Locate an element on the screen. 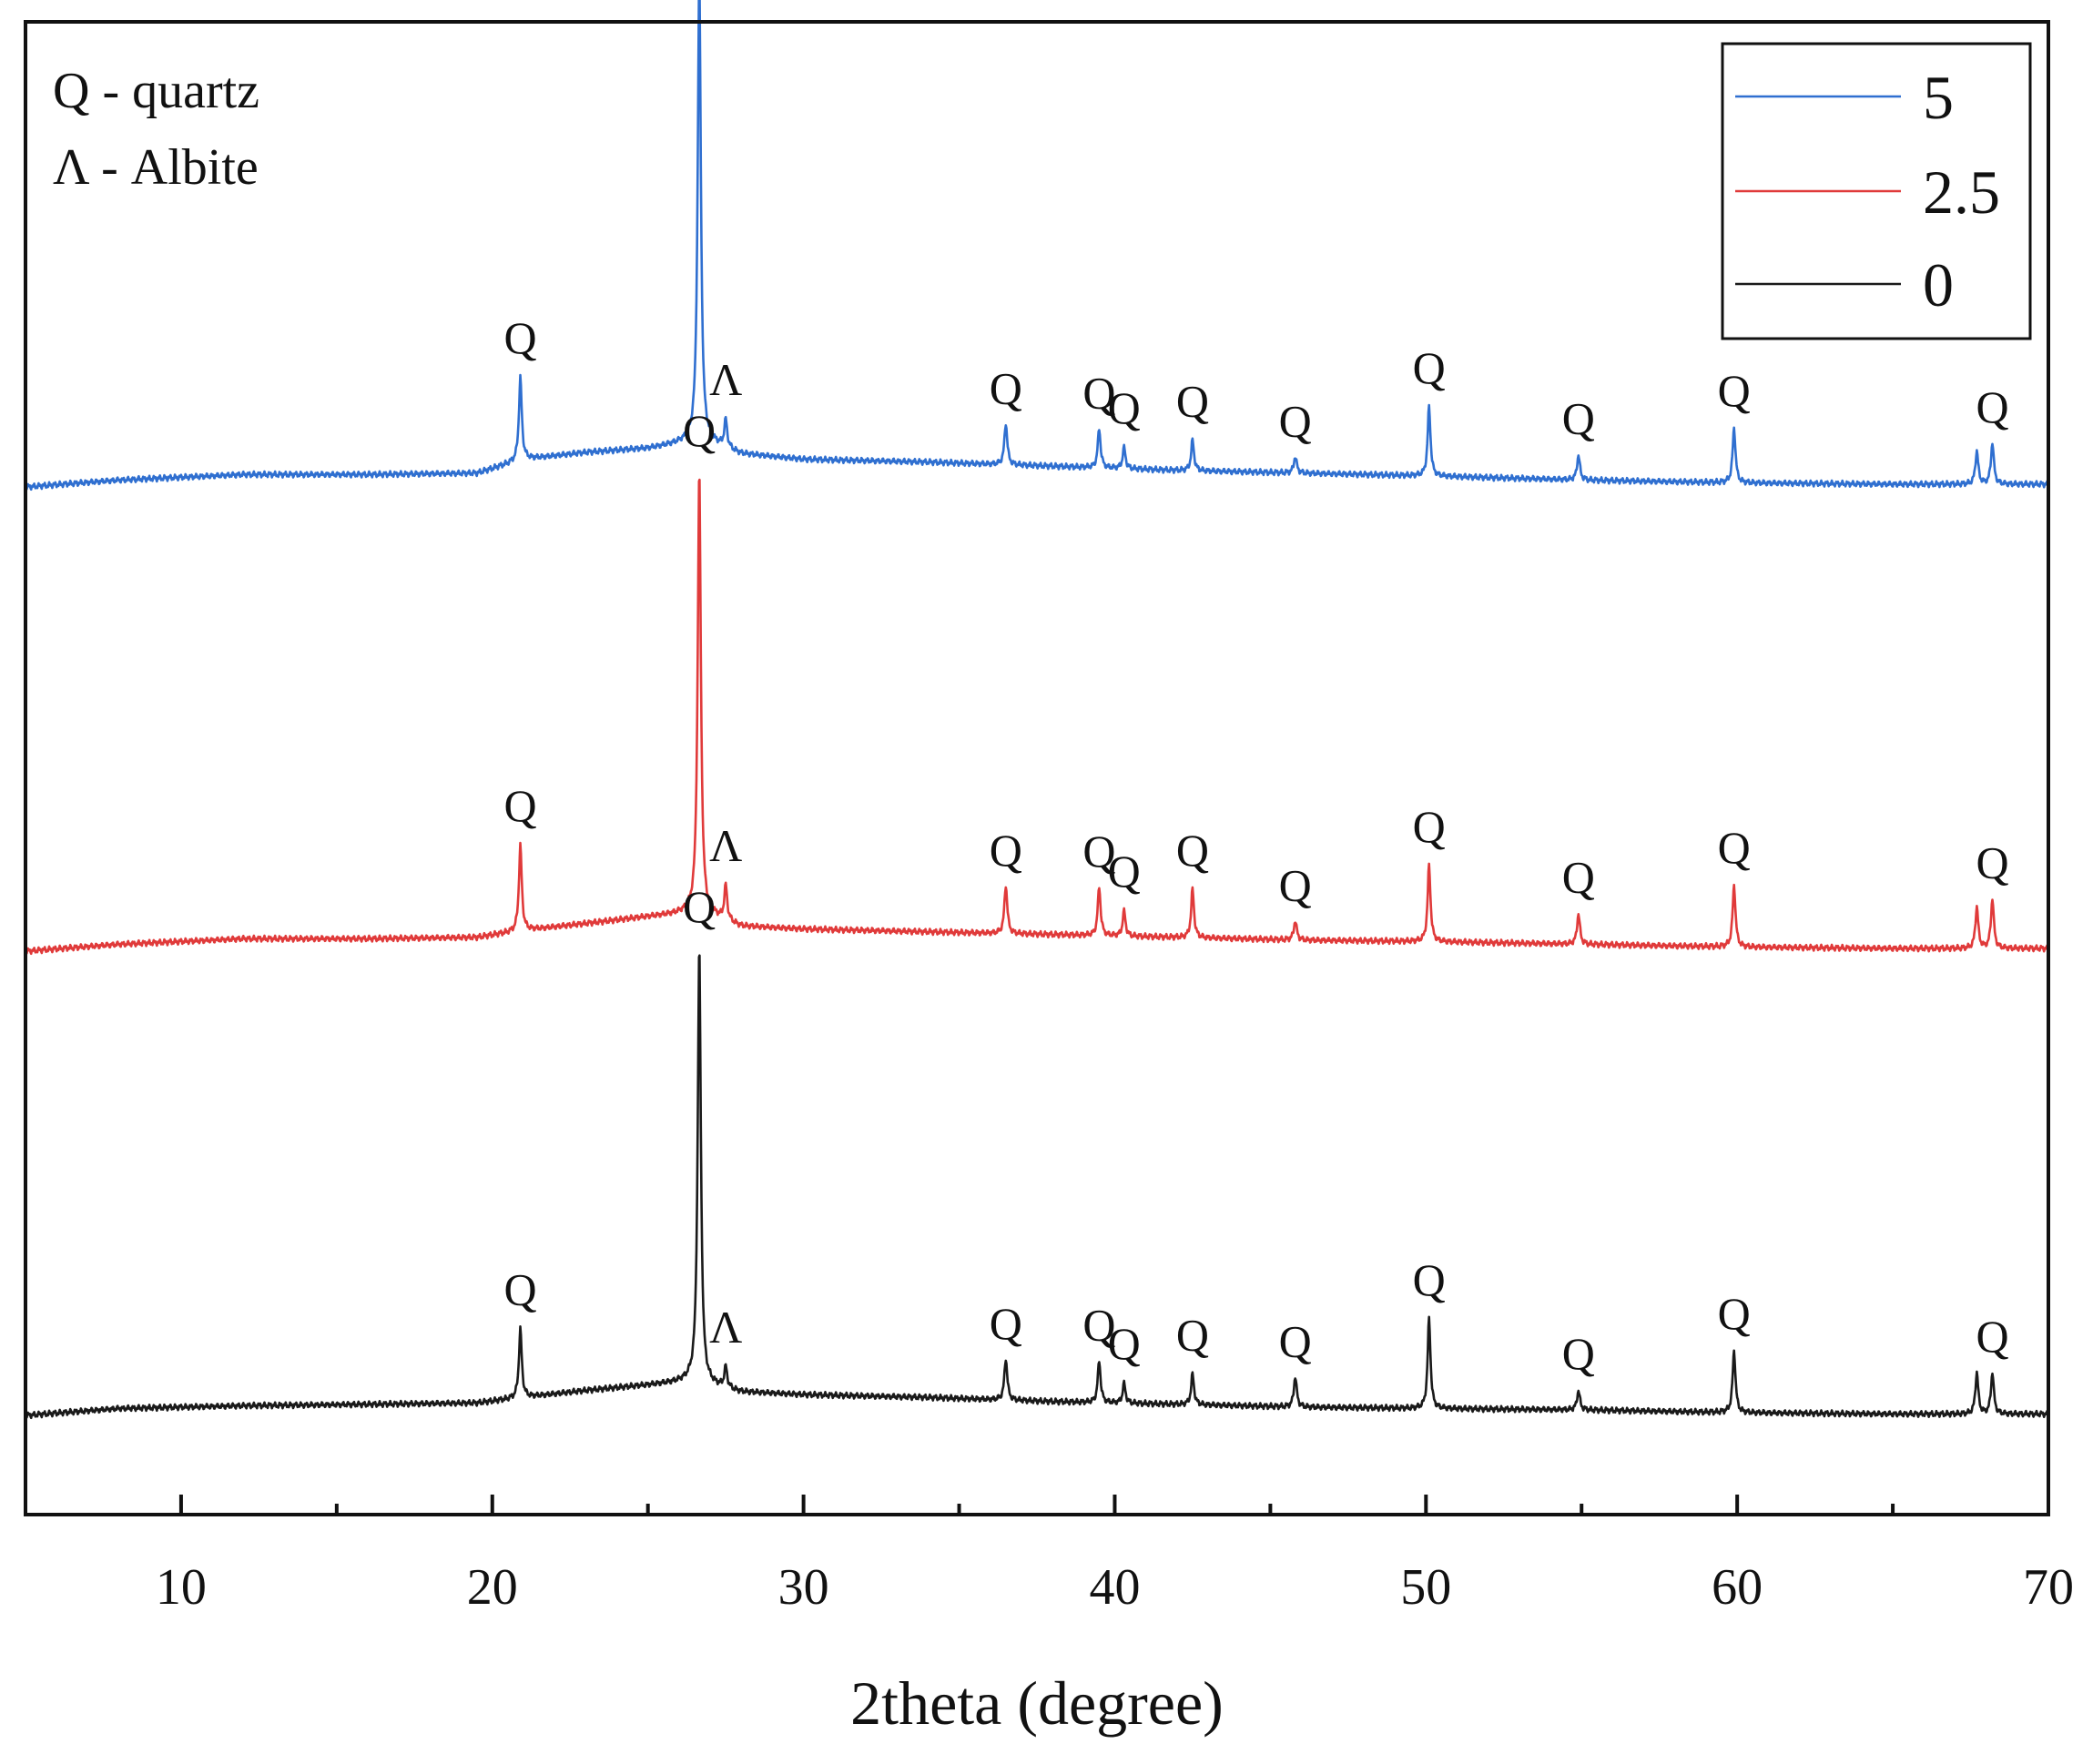  x-tick-label: 30 is located at coordinates (803, 1587).